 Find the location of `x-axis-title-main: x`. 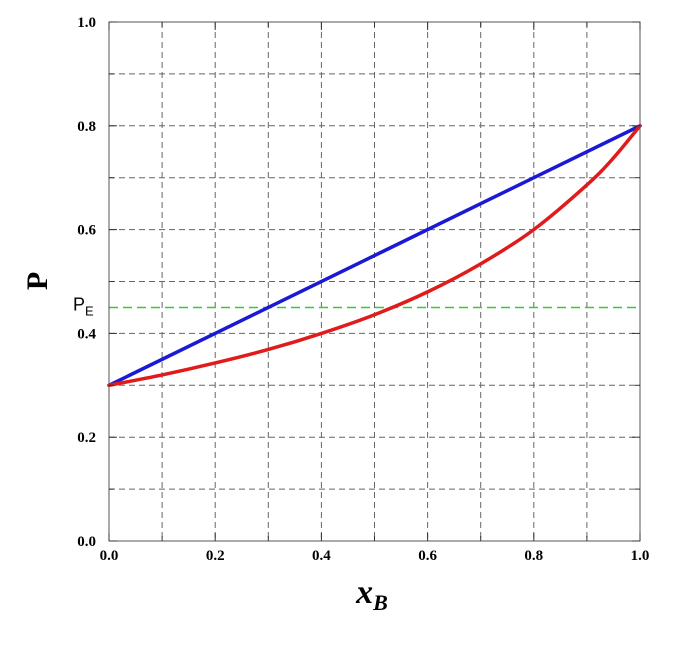

x-axis-title-main: x is located at coordinates (364, 592).